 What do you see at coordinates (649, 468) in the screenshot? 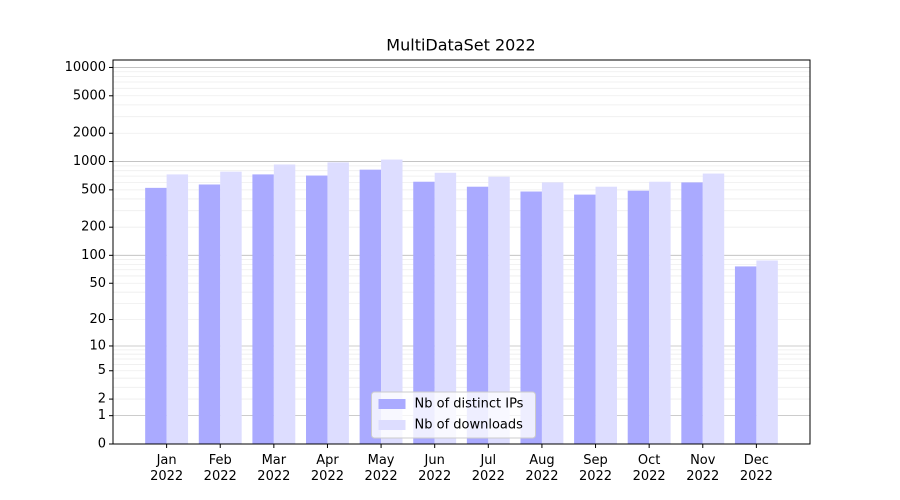
I see `x-tick-label: Oct 2022` at bounding box center [649, 468].